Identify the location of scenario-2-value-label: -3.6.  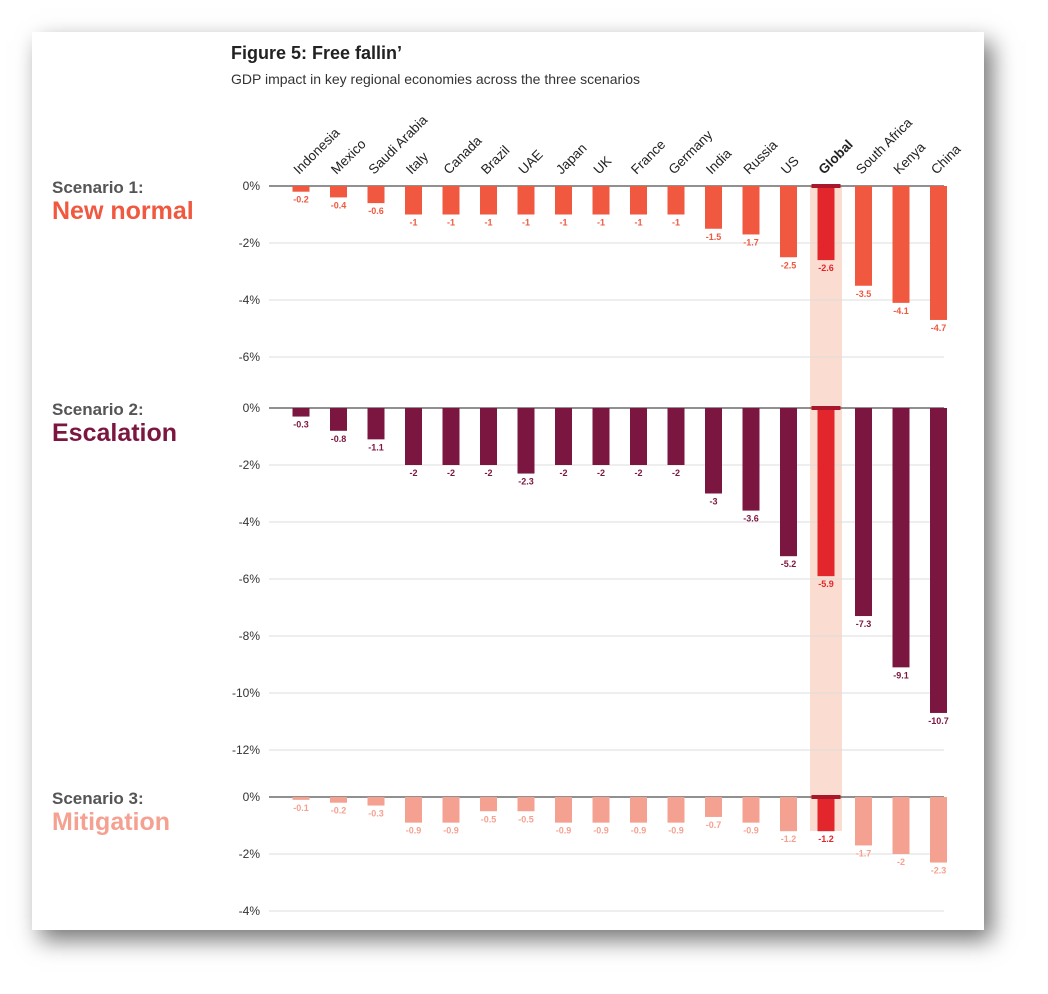
(751, 519).